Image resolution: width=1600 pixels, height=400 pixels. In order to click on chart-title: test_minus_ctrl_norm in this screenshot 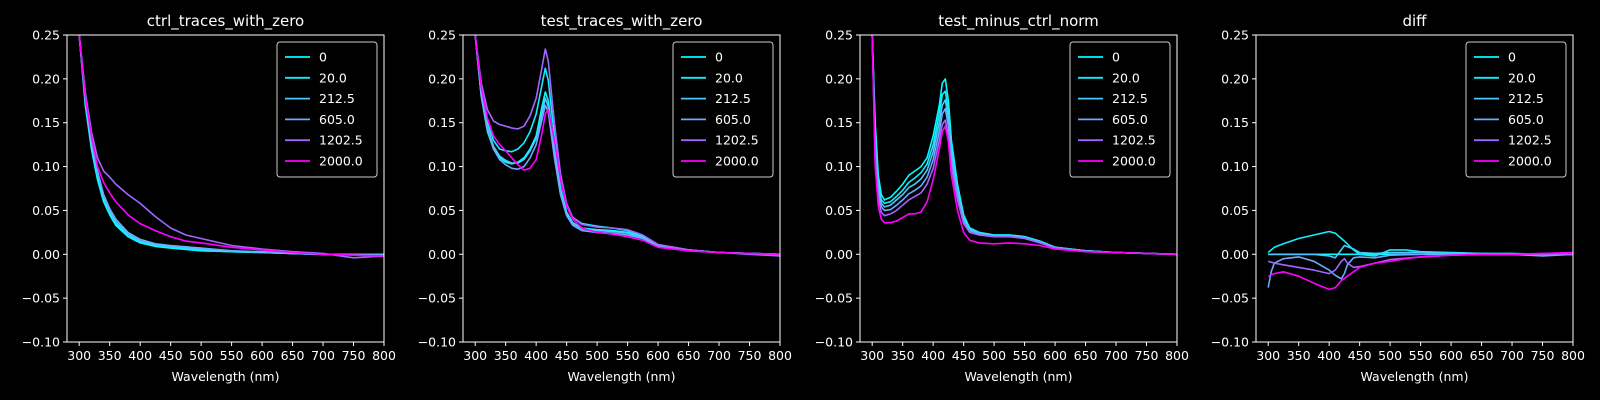, I will do `click(1018, 21)`.